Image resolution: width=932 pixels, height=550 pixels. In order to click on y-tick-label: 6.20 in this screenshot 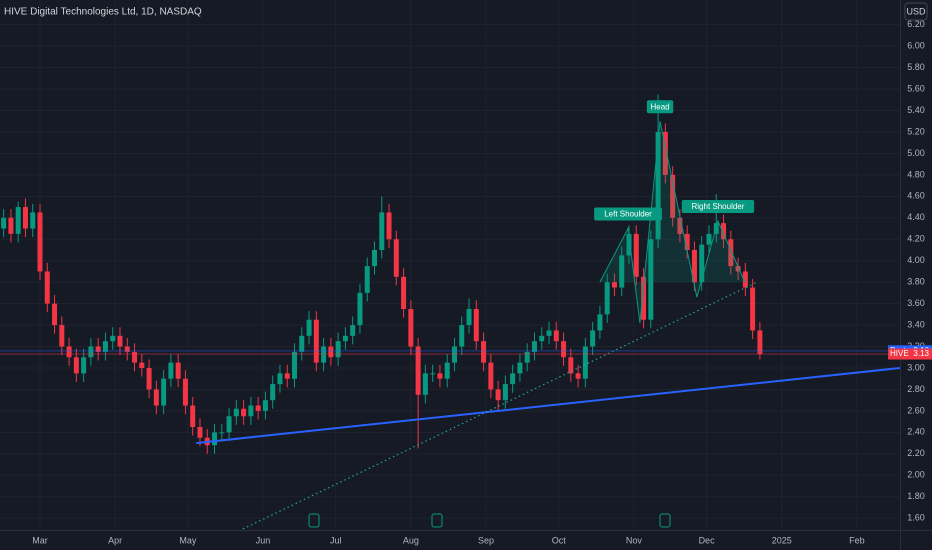, I will do `click(916, 24)`.